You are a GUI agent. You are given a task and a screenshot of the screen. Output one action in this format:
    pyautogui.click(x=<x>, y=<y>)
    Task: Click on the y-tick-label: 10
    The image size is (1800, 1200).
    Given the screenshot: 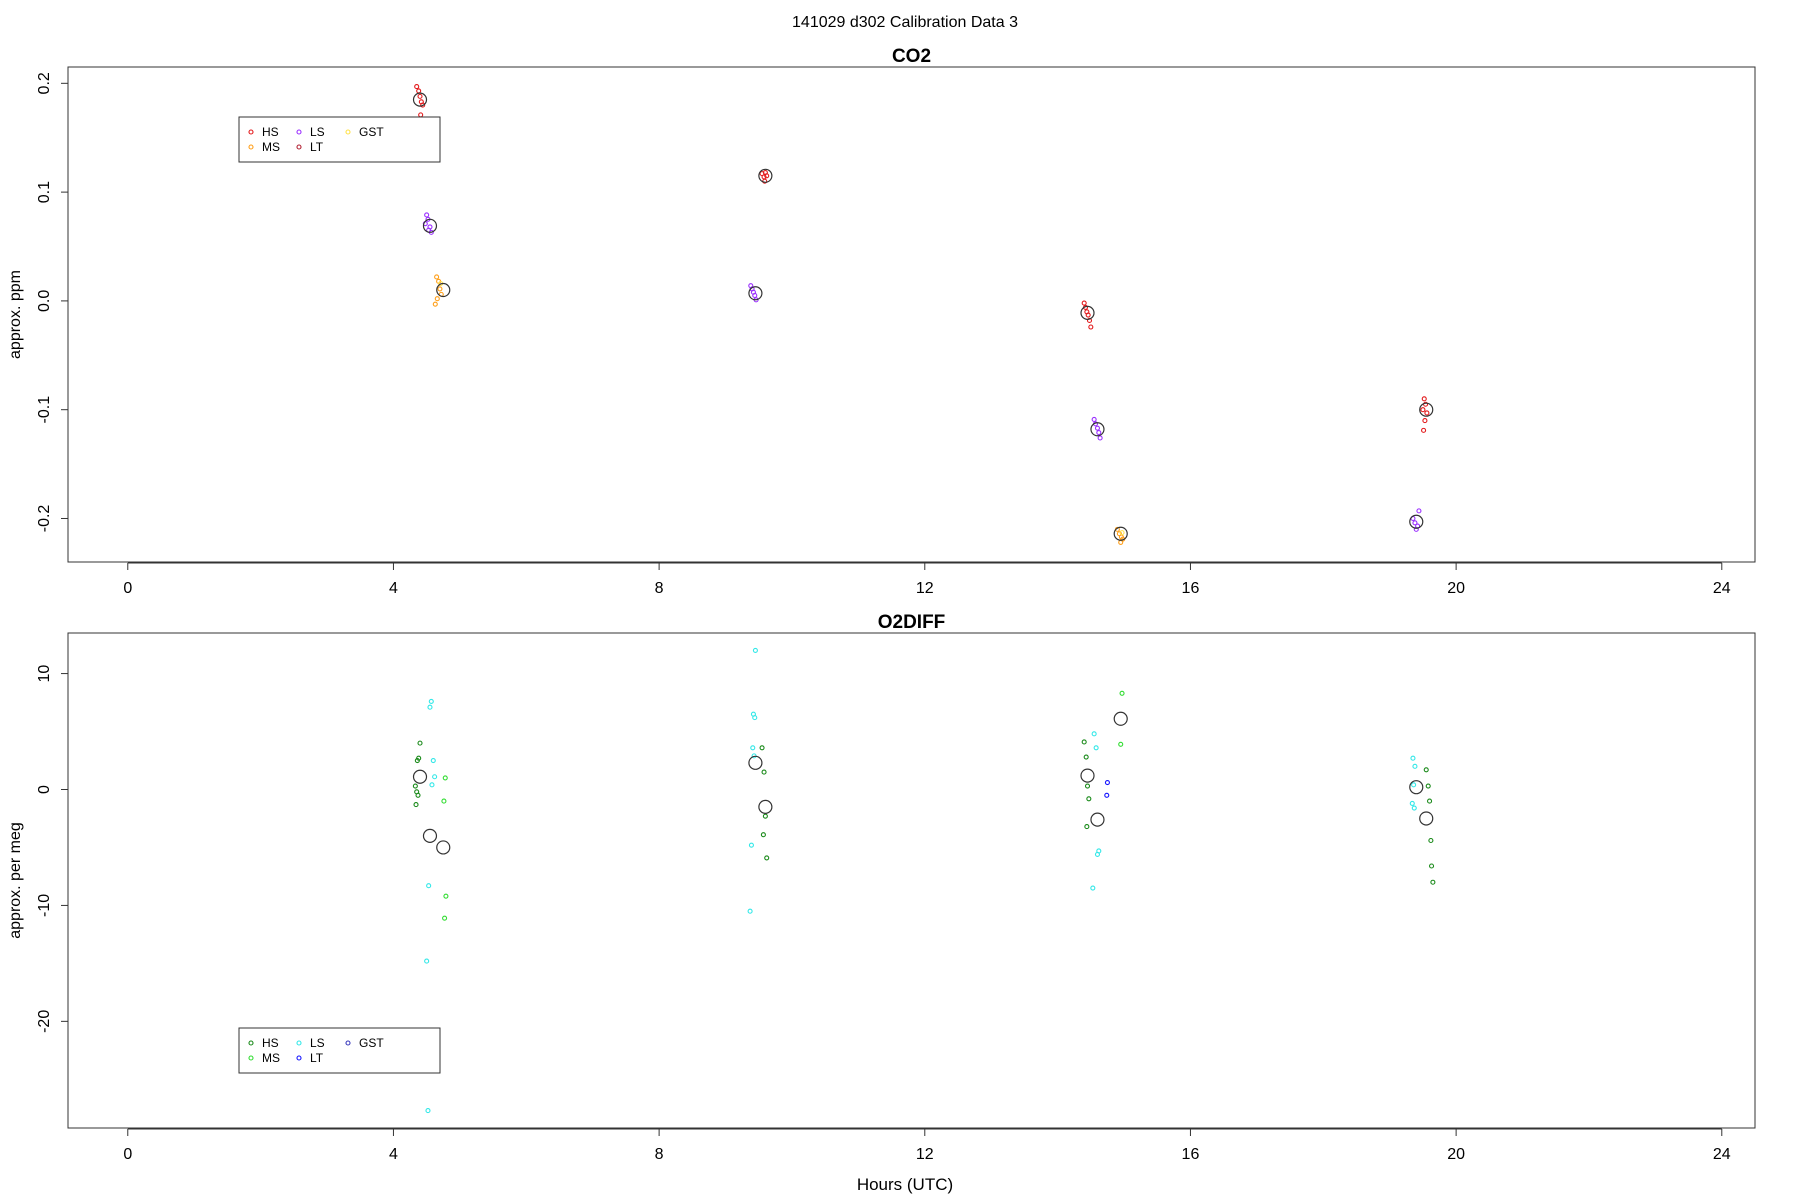 What is the action you would take?
    pyautogui.click(x=44, y=674)
    